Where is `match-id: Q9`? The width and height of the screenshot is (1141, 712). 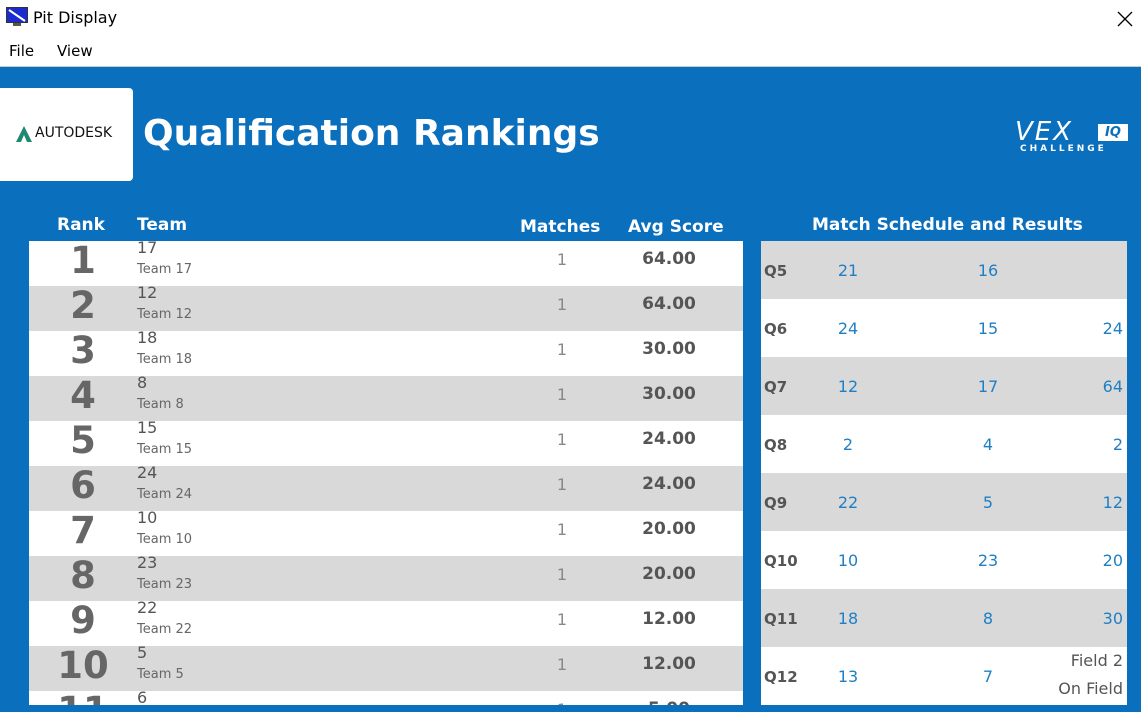
match-id: Q9 is located at coordinates (776, 503).